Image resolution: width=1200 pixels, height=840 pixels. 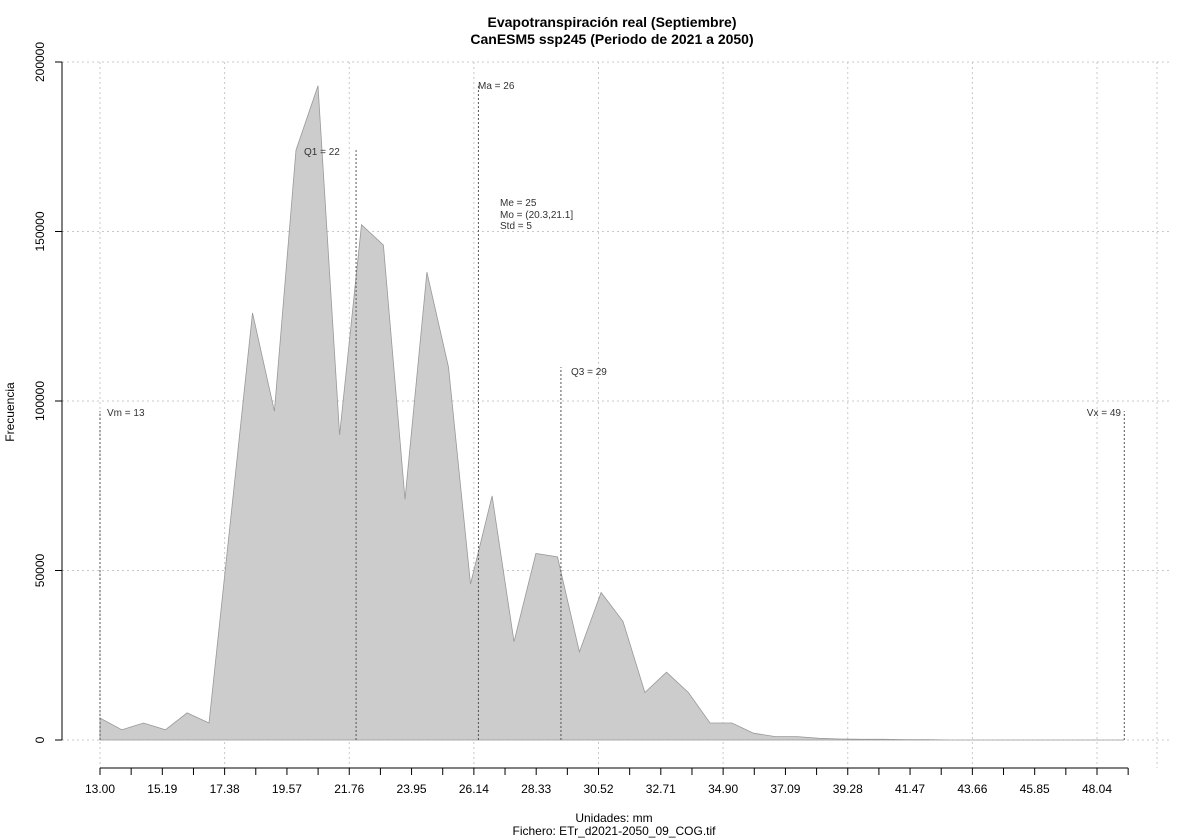 What do you see at coordinates (10, 412) in the screenshot?
I see `y-axis-label: Frecuencia` at bounding box center [10, 412].